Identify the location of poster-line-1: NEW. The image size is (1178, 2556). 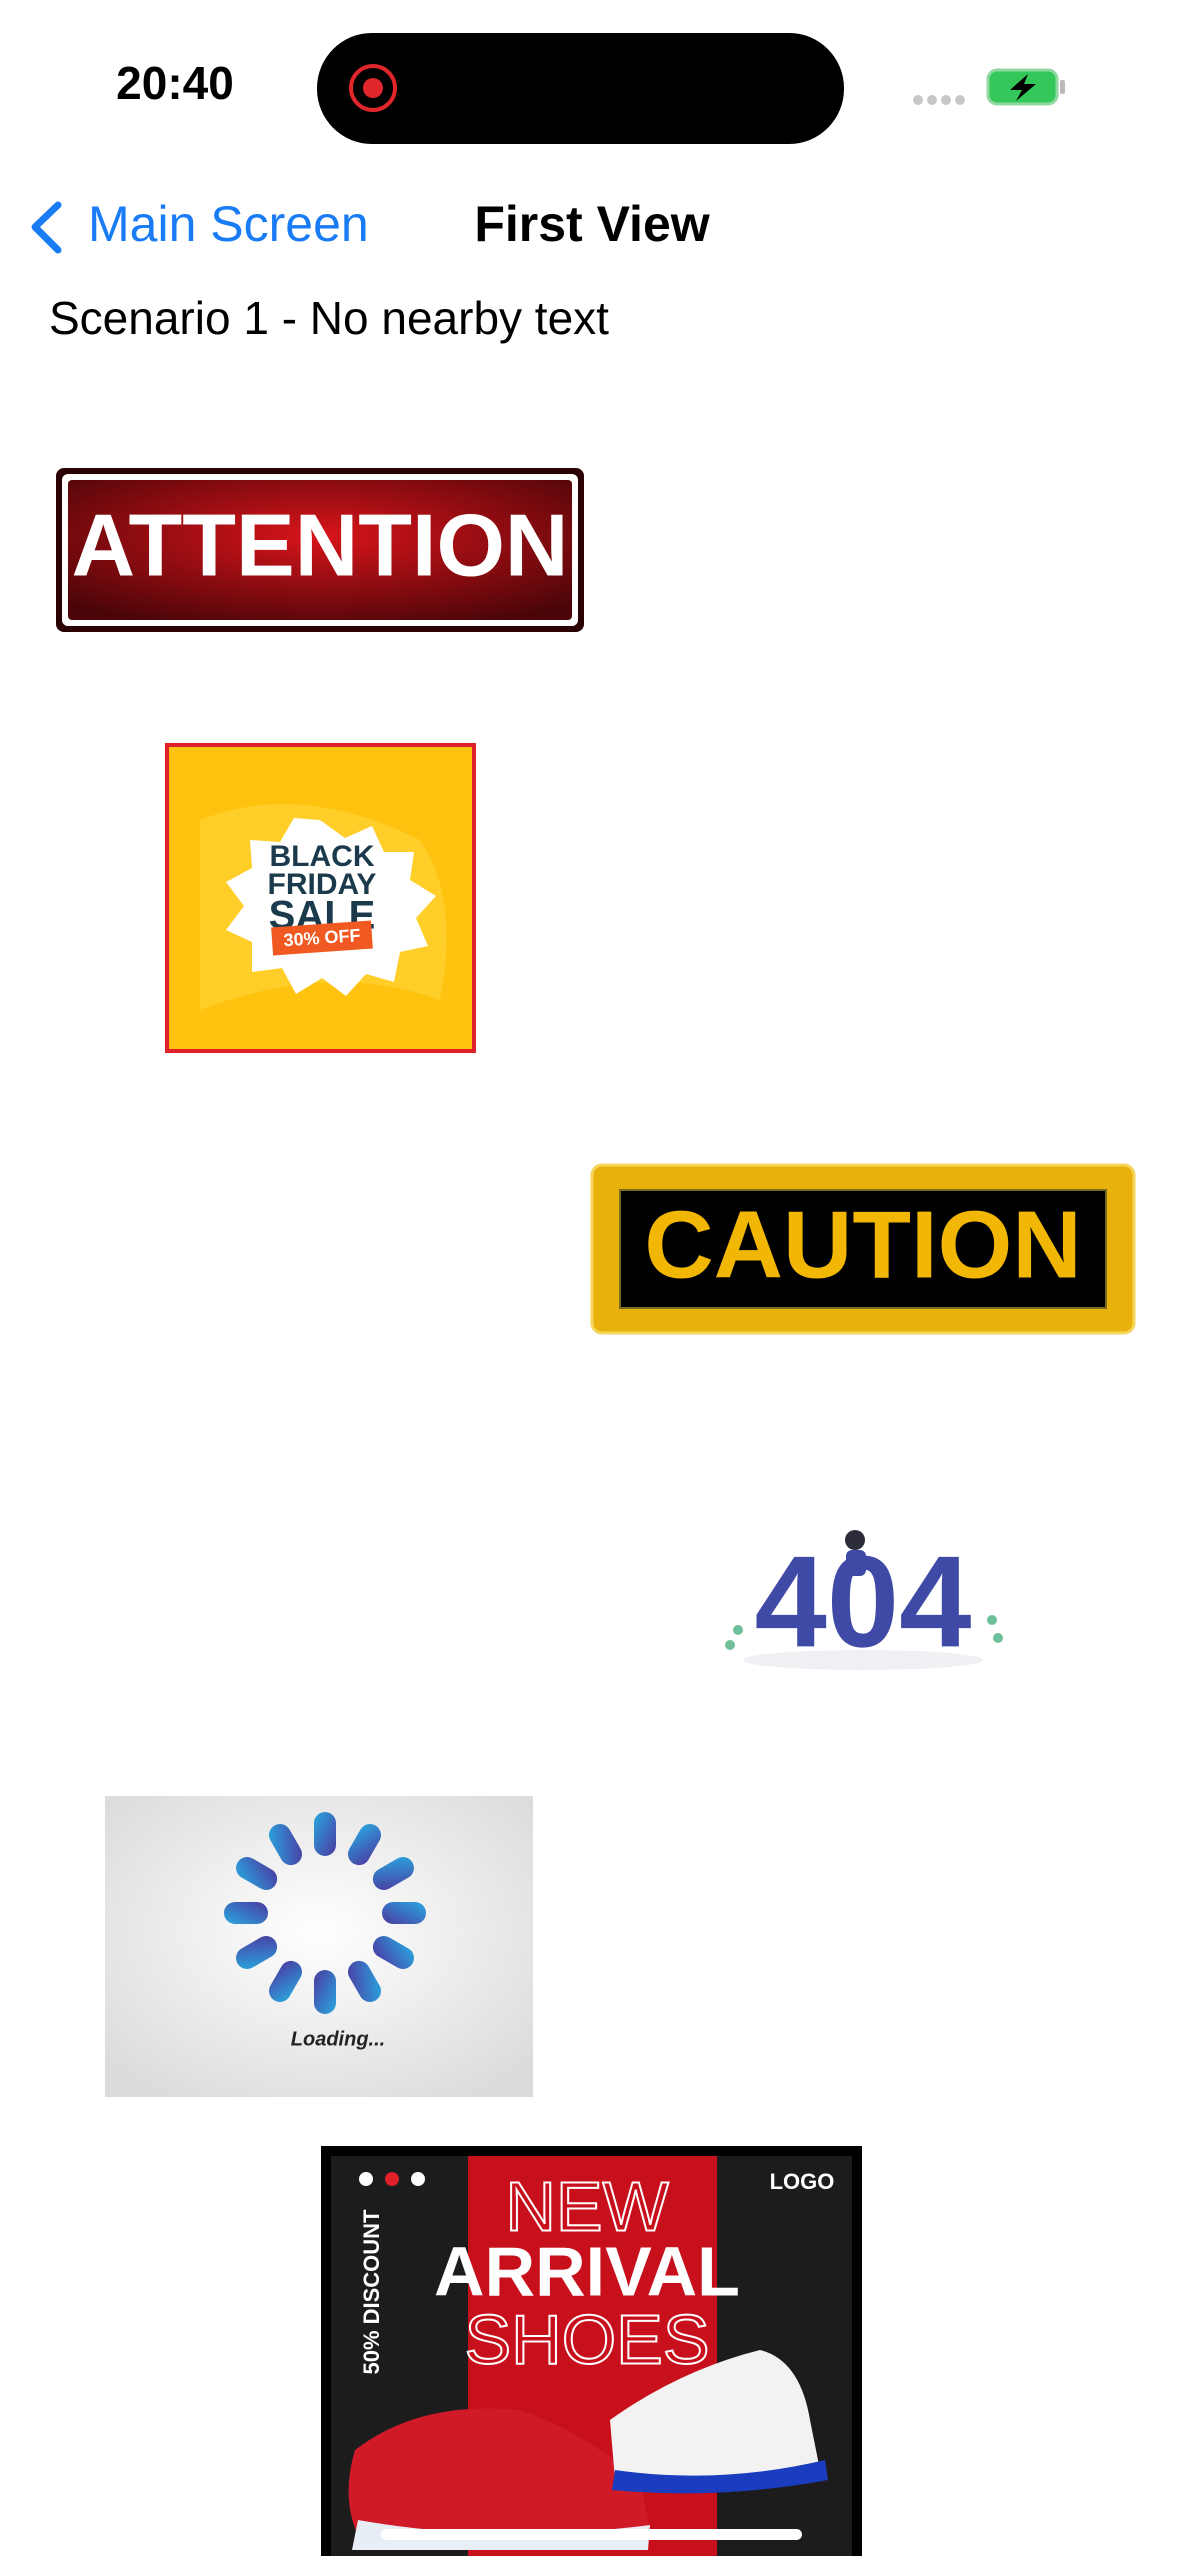
(586, 2206).